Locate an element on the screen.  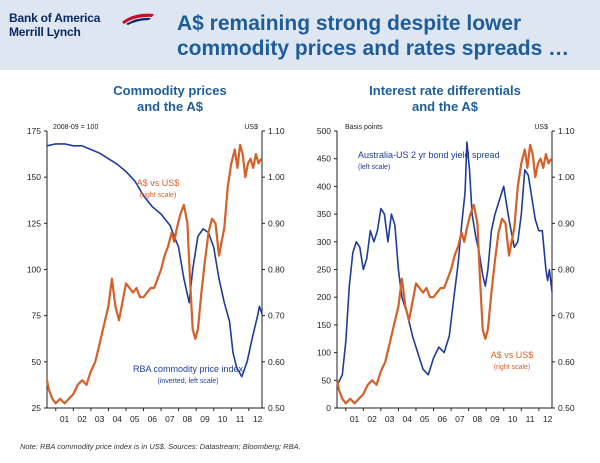
chart2-x-tick-label: 06 is located at coordinates (443, 419).